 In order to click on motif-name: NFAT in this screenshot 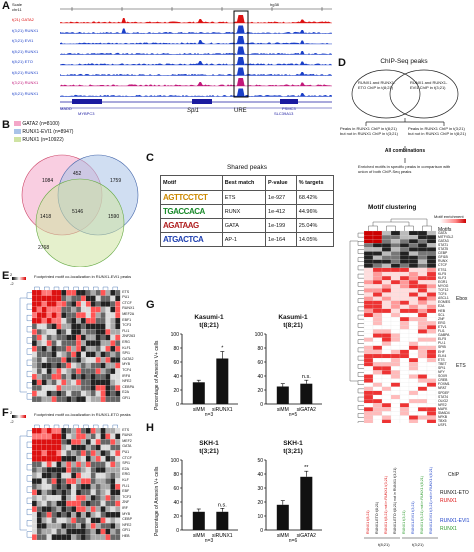, I will do `click(442, 388)`.